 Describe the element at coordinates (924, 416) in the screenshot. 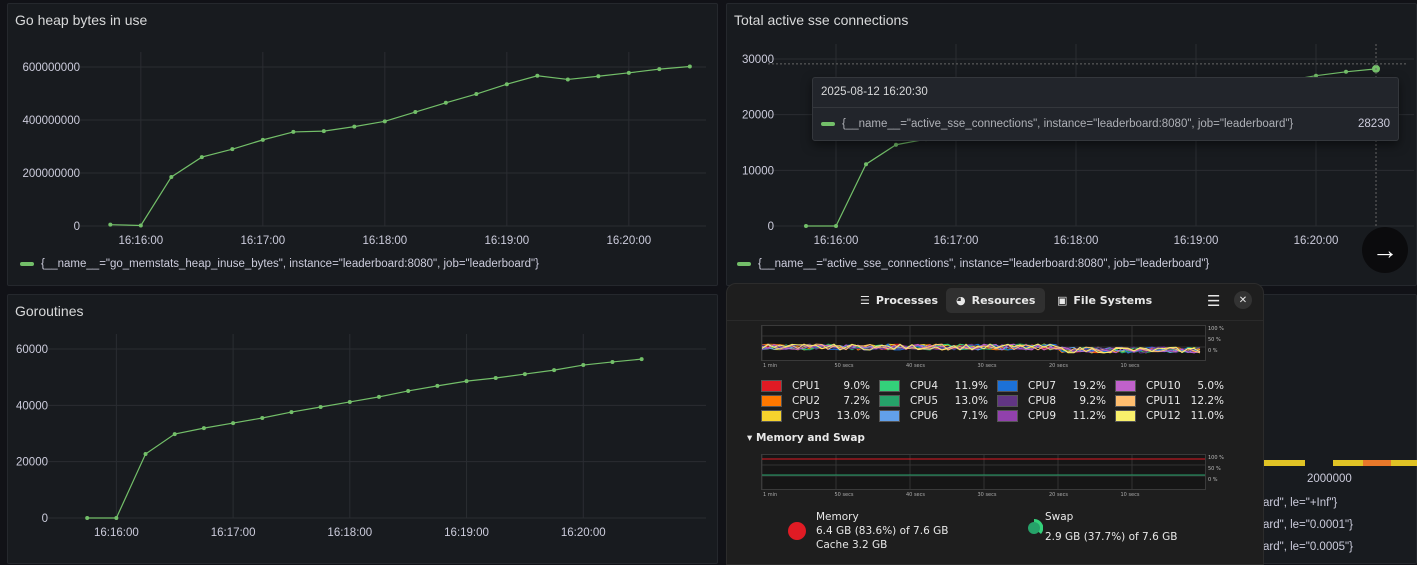

I see `cpu-name: CPU6` at that location.